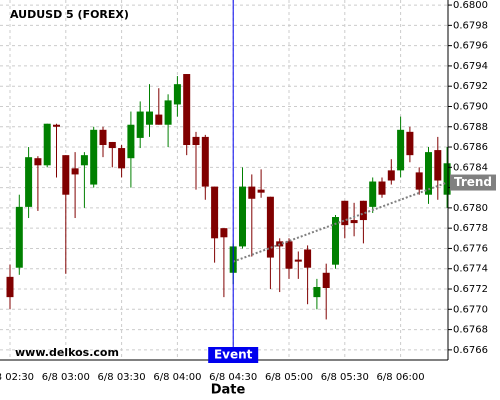  What do you see at coordinates (233, 377) in the screenshot?
I see `x-tick-label: 6/8 04:30` at bounding box center [233, 377].